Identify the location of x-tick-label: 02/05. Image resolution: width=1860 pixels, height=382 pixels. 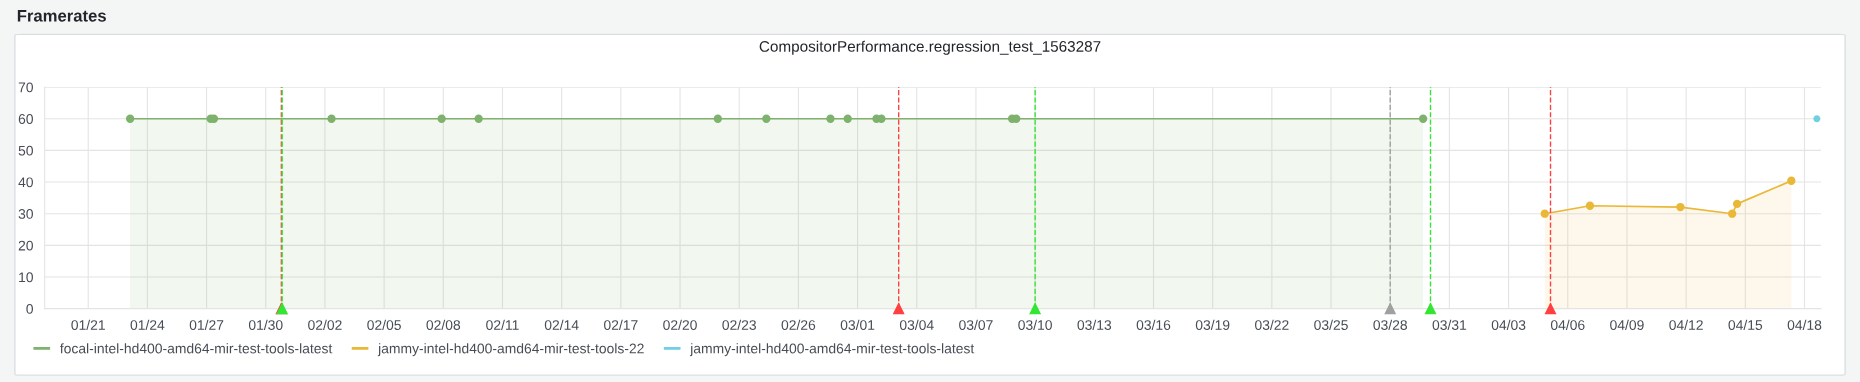
(384, 324).